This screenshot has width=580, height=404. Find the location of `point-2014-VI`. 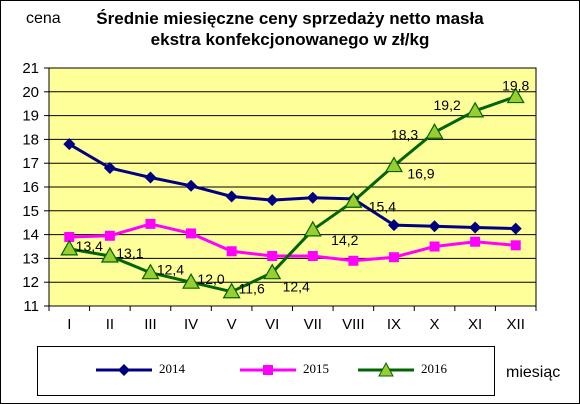

point-2014-VI is located at coordinates (272, 200).